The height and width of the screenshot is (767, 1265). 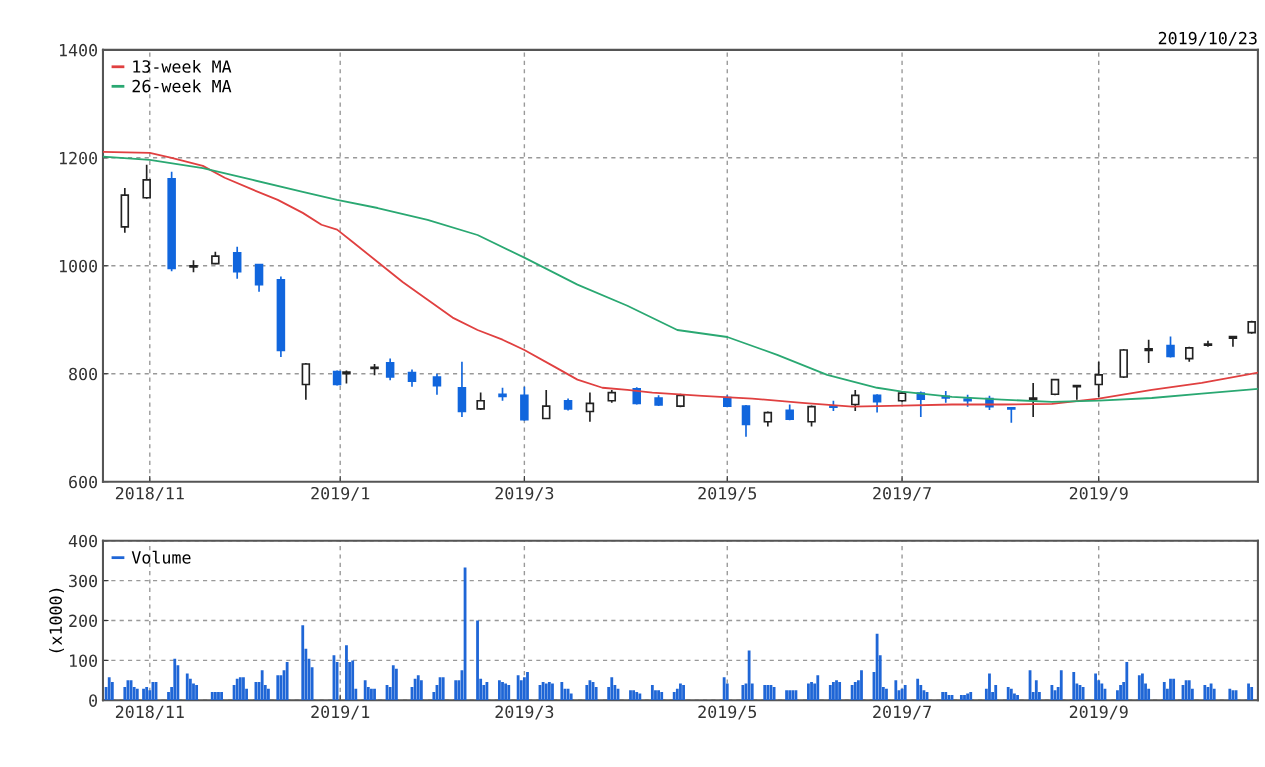 I want to click on y-tick-label: 0, so click(x=93, y=700).